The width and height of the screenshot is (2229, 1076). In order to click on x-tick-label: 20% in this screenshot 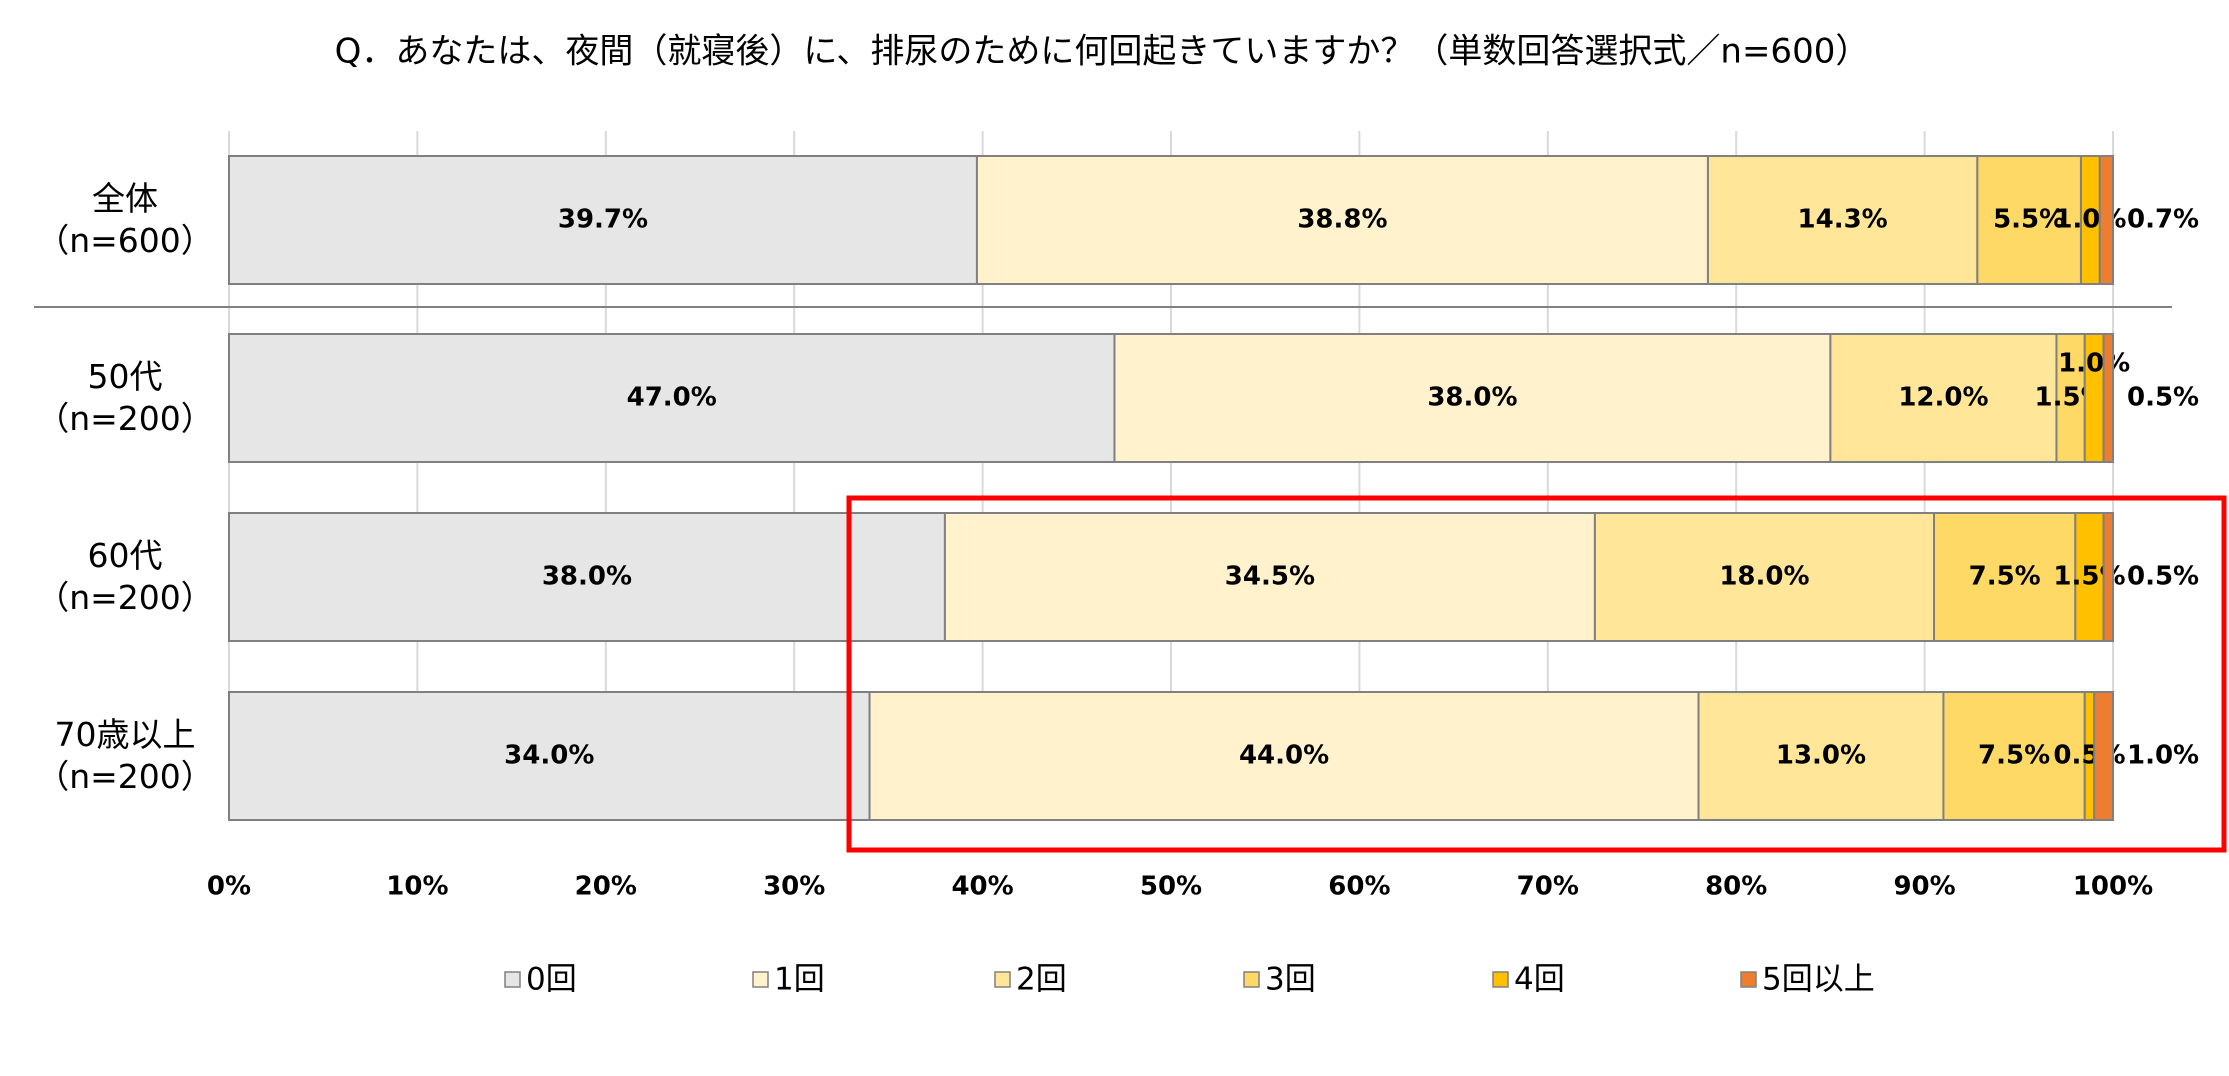, I will do `click(606, 887)`.